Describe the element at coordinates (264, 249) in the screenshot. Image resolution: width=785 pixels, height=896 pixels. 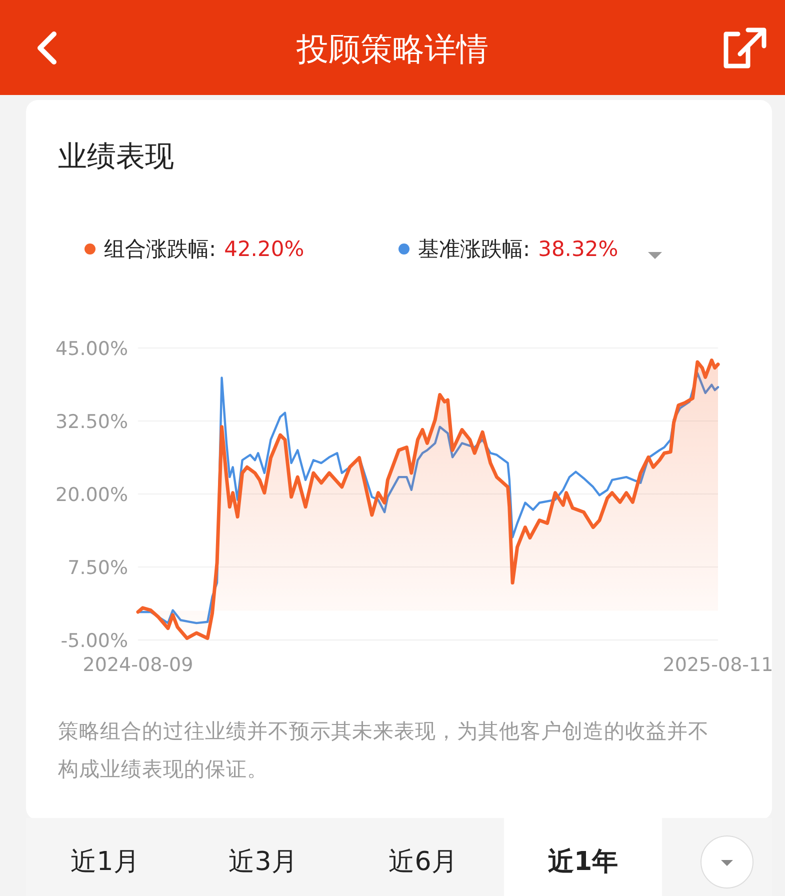
I see `text: 42.20%` at that location.